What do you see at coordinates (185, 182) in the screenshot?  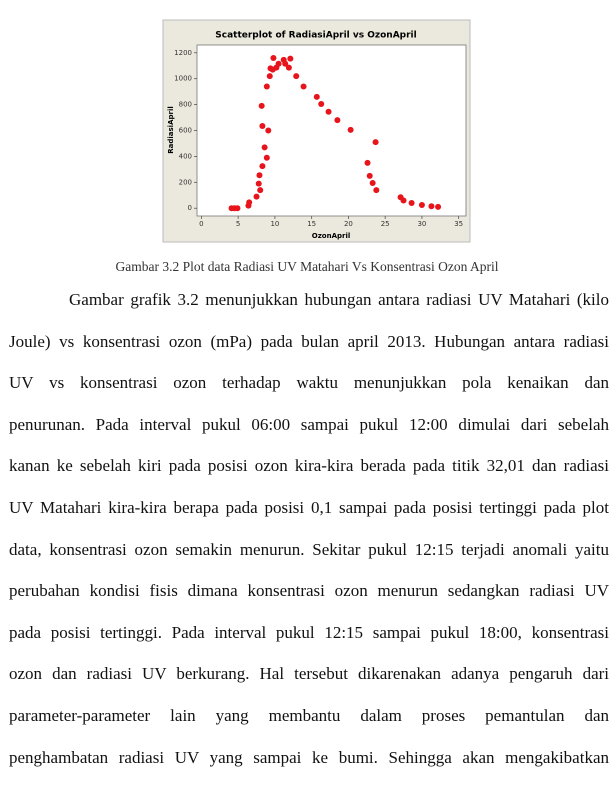 I see `y-tick-label: 200` at bounding box center [185, 182].